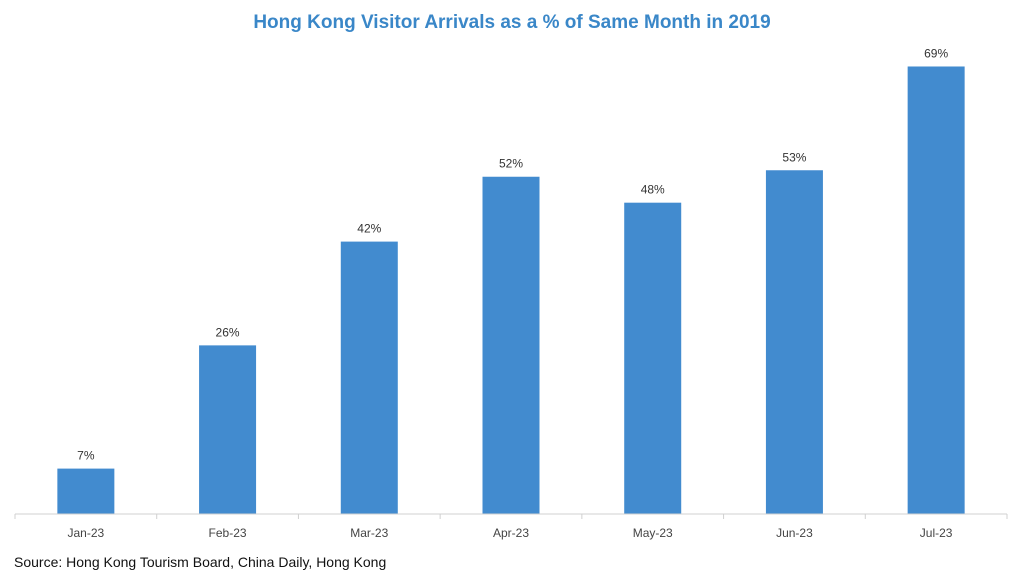 The image size is (1024, 579). Describe the element at coordinates (936, 533) in the screenshot. I see `x-tick-label: Jul-23` at that location.